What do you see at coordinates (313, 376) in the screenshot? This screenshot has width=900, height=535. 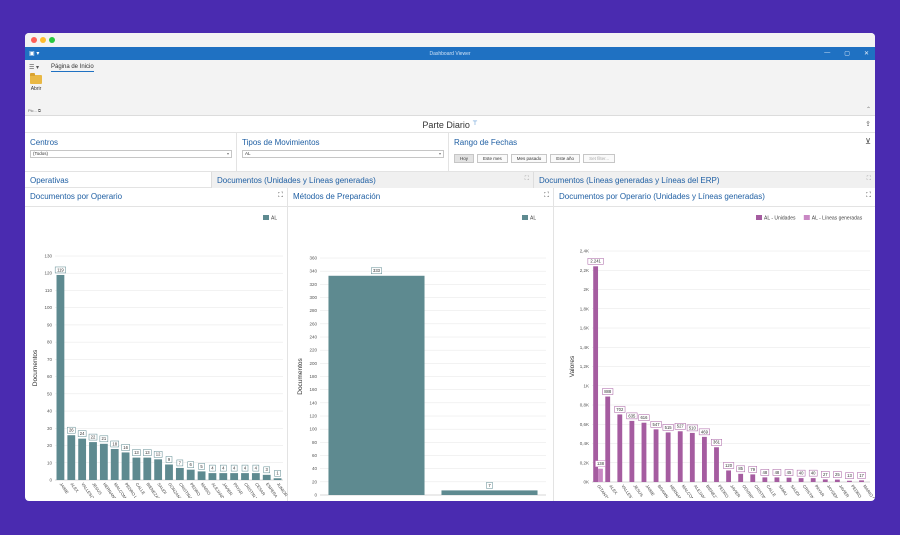 I see `y-tick-label: 180` at bounding box center [313, 376].